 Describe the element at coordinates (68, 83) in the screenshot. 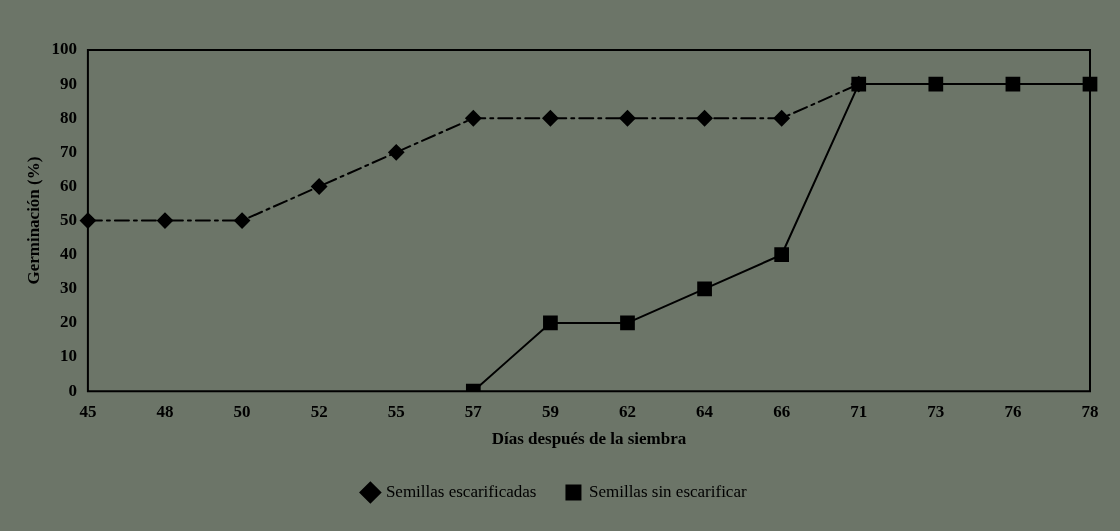

I see `y-tick-label: 90` at that location.